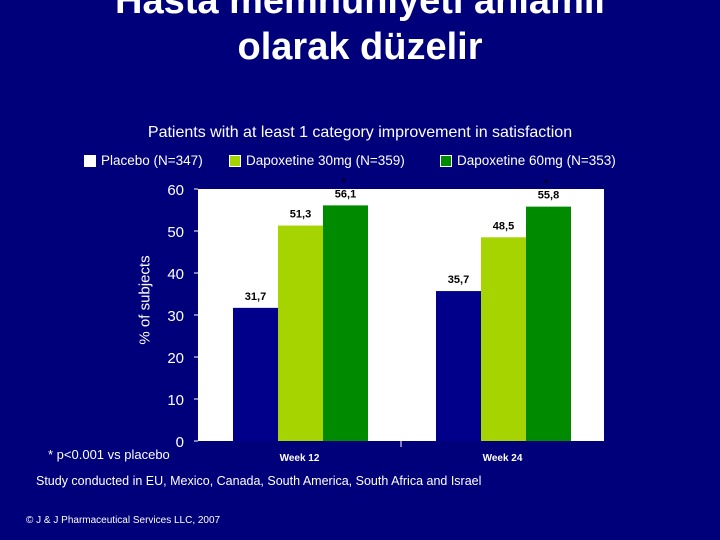 The width and height of the screenshot is (720, 540). I want to click on bar-data-label: 48,5, so click(503, 226).